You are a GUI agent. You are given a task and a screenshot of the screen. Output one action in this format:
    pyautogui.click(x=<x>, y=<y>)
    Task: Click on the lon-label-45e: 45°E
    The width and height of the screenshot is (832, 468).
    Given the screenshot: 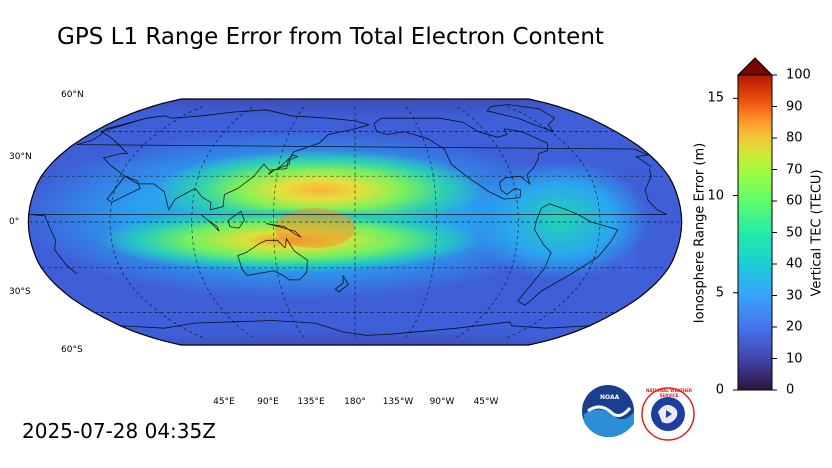 What is the action you would take?
    pyautogui.click(x=224, y=402)
    